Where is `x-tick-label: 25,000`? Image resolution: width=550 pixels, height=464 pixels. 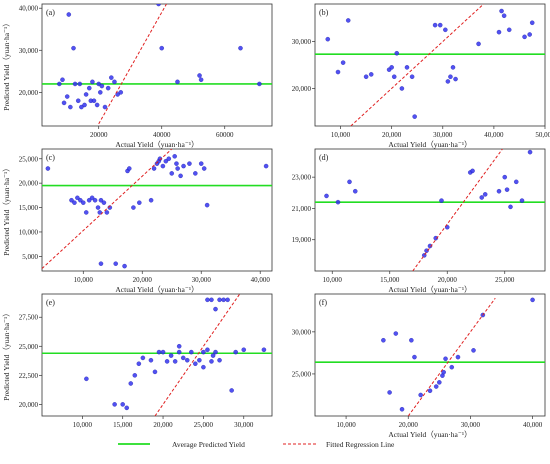 x-tick-label: 25,000 is located at coordinates (505, 280).